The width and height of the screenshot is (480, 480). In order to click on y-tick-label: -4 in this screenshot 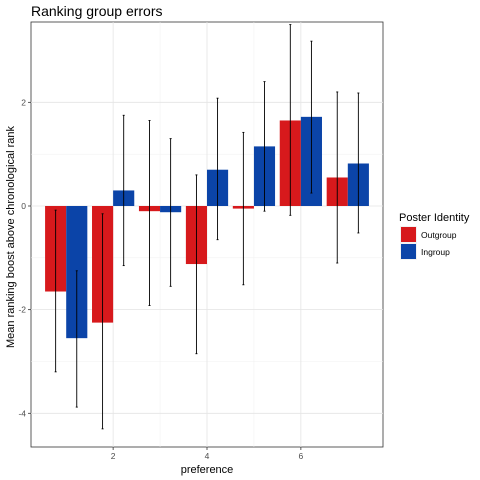, I will do `click(22, 413)`.